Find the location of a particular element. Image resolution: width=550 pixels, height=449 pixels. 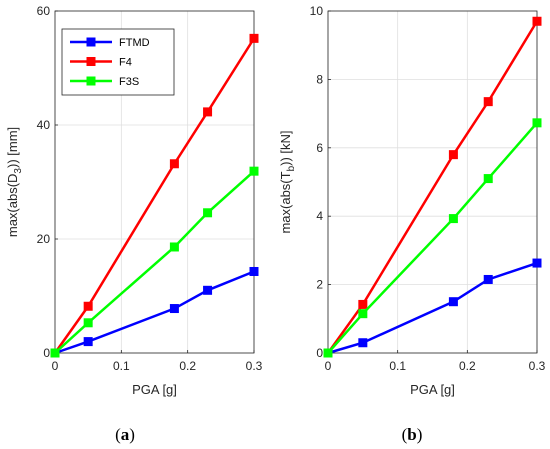

caption-letter: a is located at coordinates (125, 434).